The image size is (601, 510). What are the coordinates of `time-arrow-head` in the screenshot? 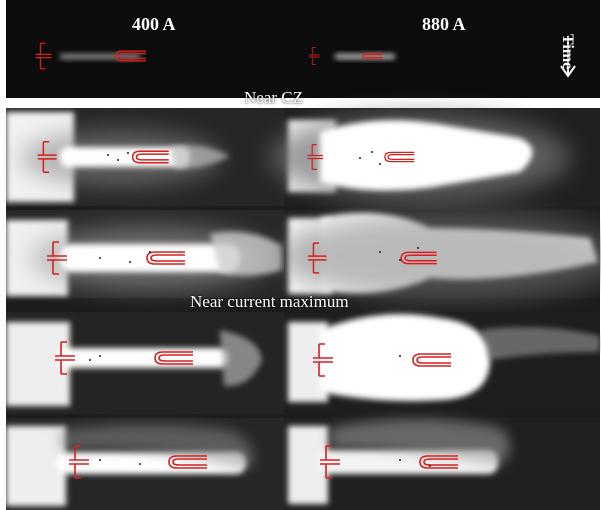 It's located at (568, 71).